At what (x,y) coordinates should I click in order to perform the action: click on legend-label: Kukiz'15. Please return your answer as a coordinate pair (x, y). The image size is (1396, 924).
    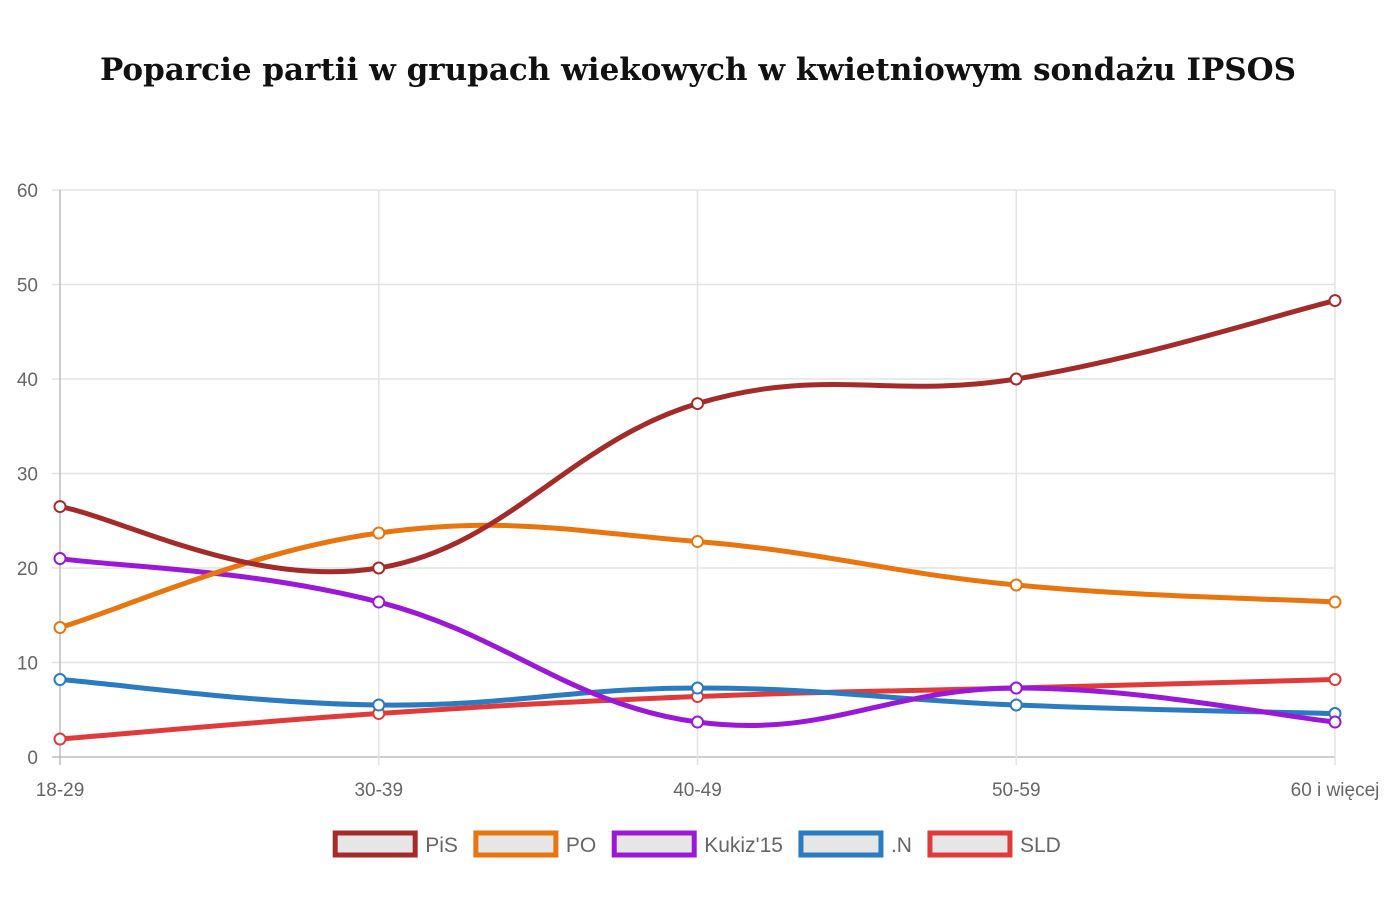
    Looking at the image, I should click on (743, 845).